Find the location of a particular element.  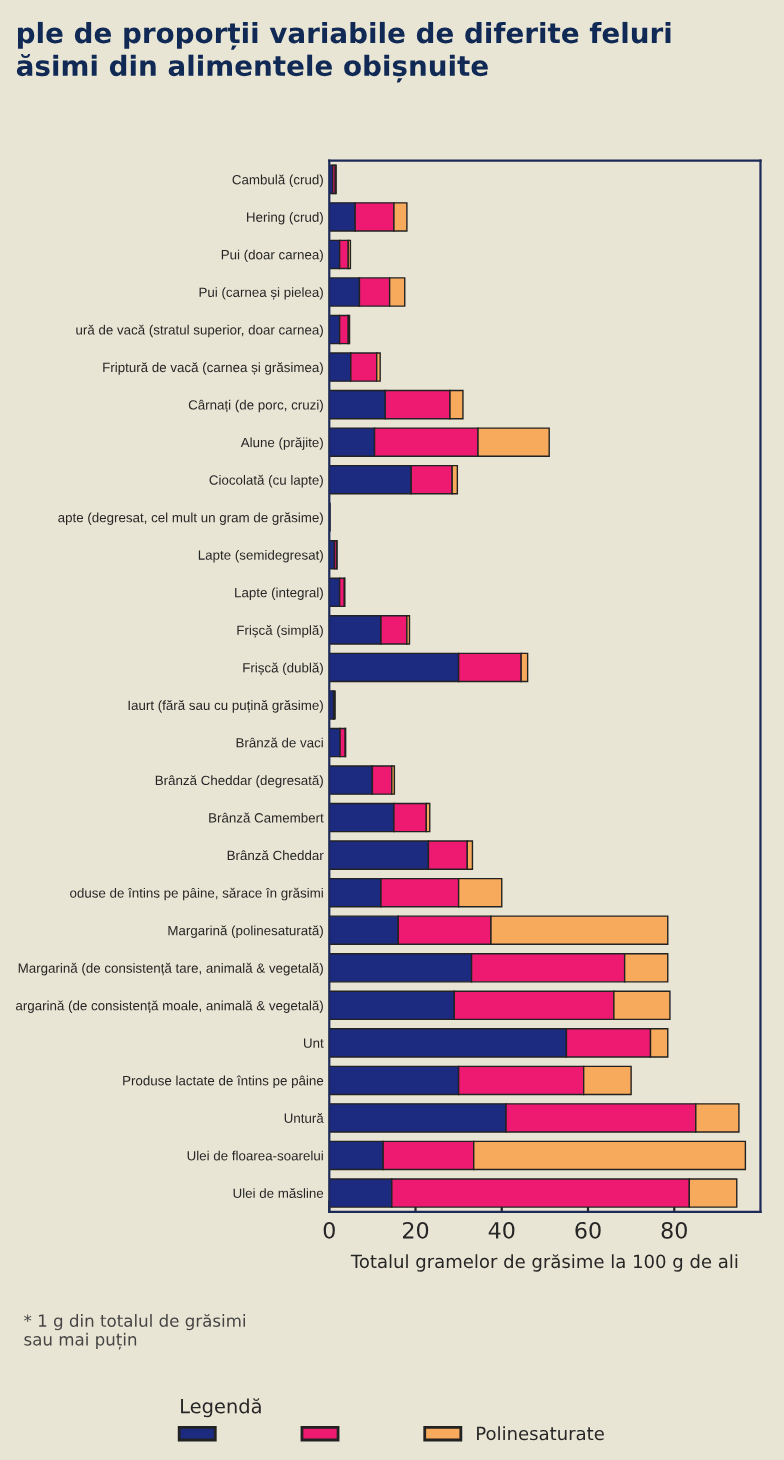

chart-title: ple de proporții variabile de diferite feluri ăsimi din alimentele obișnuite is located at coordinates (343, 52).